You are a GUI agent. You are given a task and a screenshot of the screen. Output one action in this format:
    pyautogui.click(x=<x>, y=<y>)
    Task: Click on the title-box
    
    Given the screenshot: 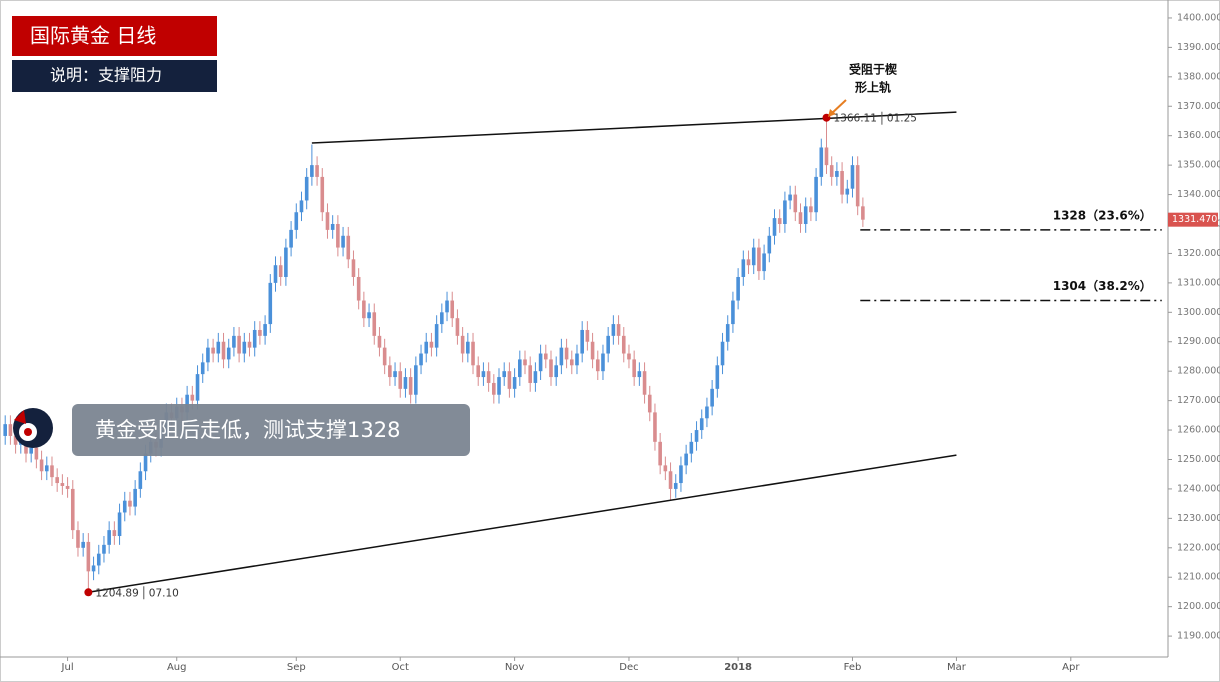 What is the action you would take?
    pyautogui.click(x=114, y=36)
    